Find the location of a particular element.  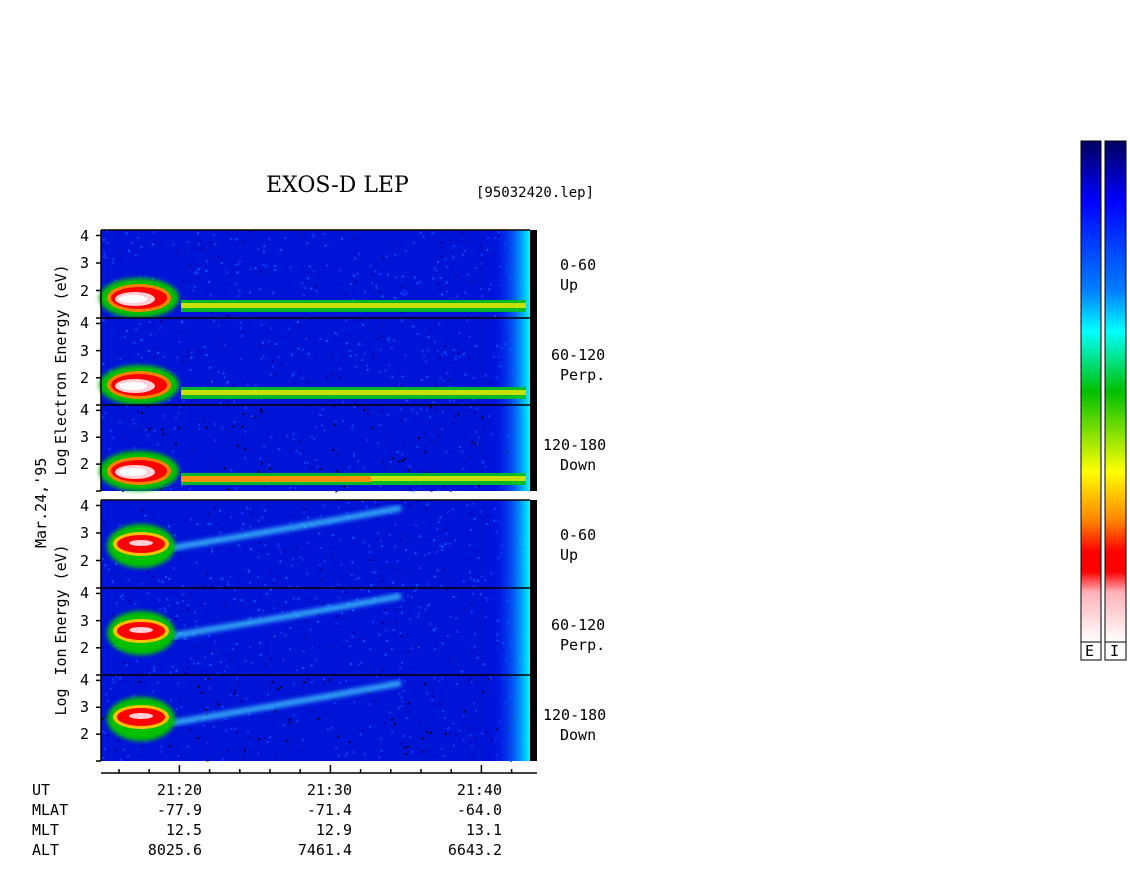

col2-mlt: 12.9 is located at coordinates (333, 830).